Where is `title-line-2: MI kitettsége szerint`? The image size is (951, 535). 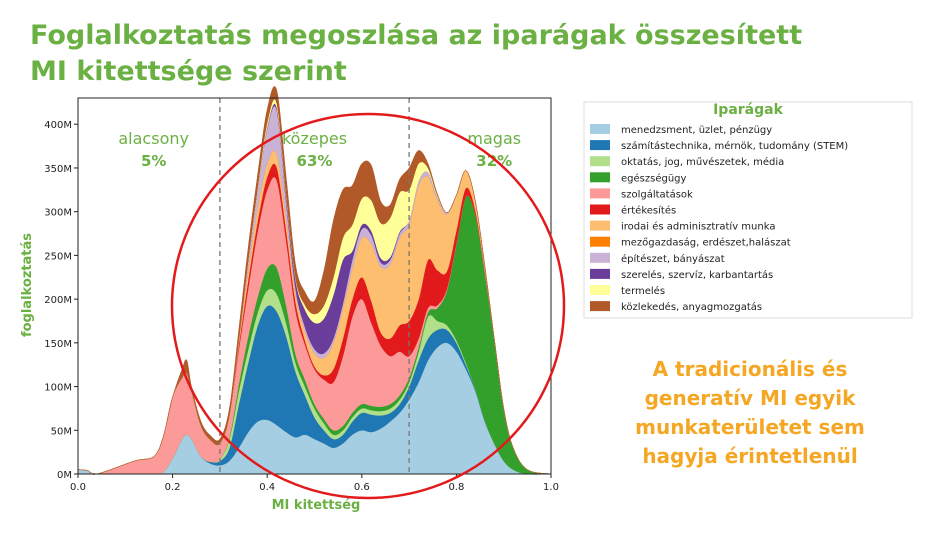
title-line-2: MI kitettsége szerint is located at coordinates (188, 71).